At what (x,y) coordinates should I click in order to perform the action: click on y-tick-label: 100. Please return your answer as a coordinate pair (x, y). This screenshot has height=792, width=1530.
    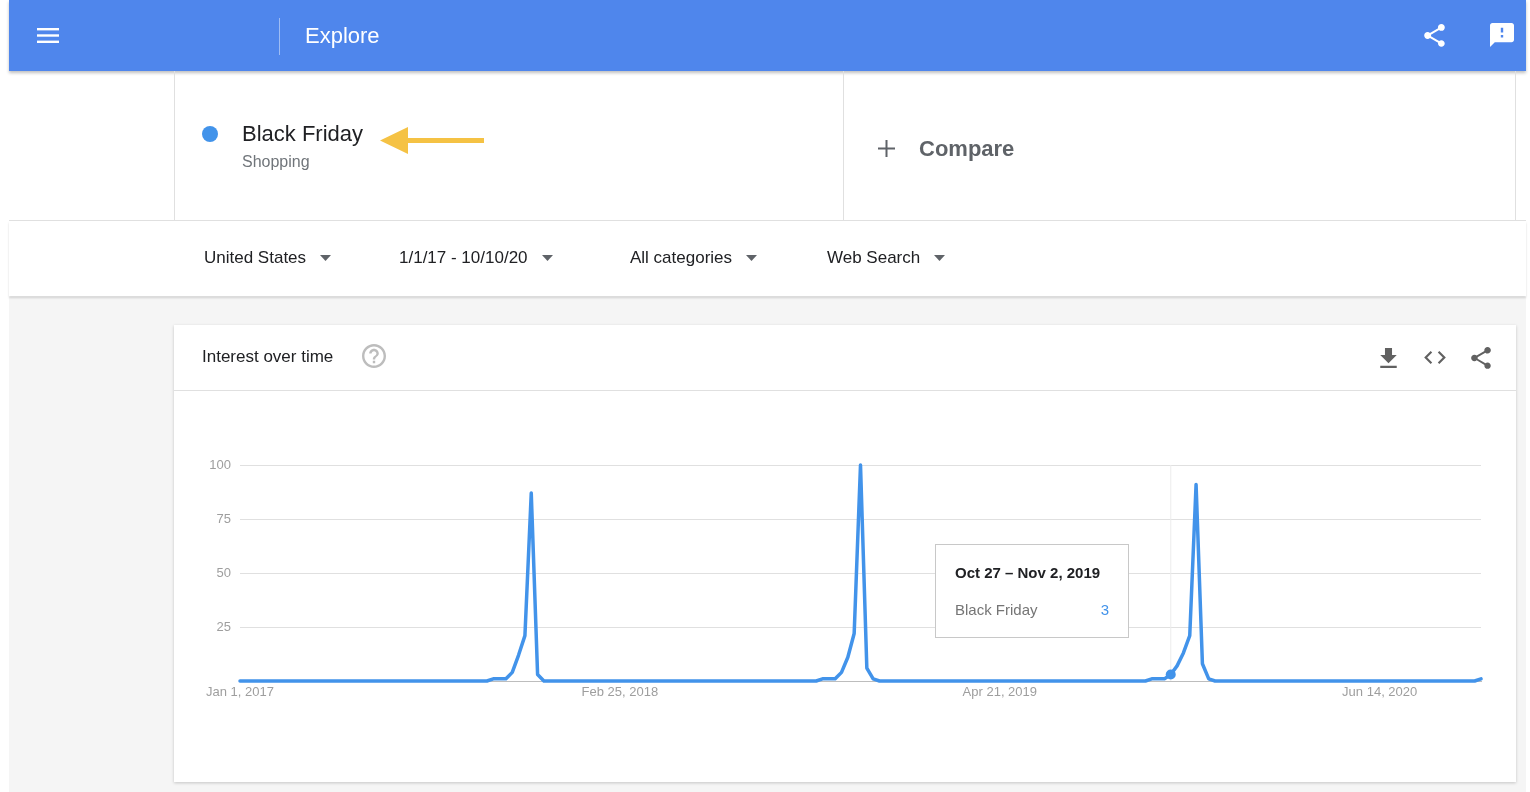
    Looking at the image, I should click on (220, 464).